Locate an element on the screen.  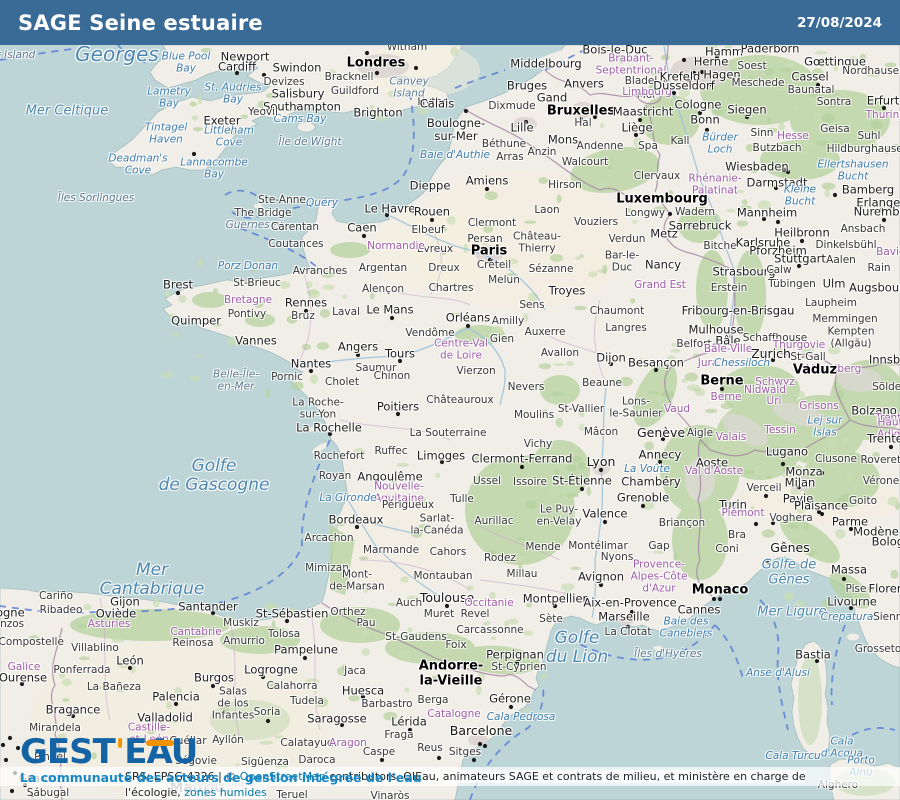
map-label: Brighton is located at coordinates (378, 112).